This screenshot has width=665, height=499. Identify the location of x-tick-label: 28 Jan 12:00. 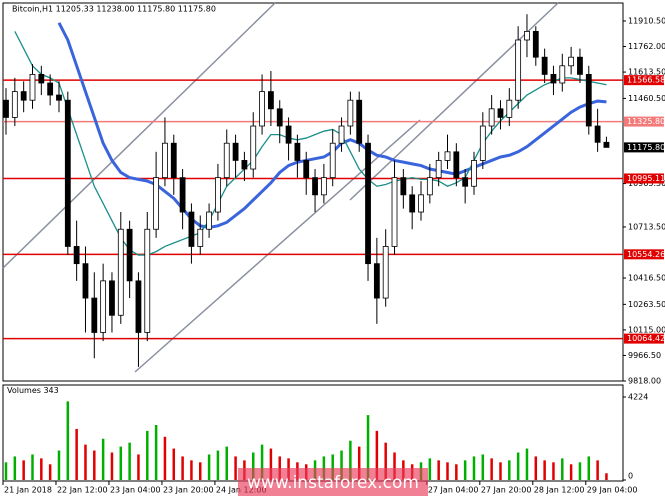
(559, 490).